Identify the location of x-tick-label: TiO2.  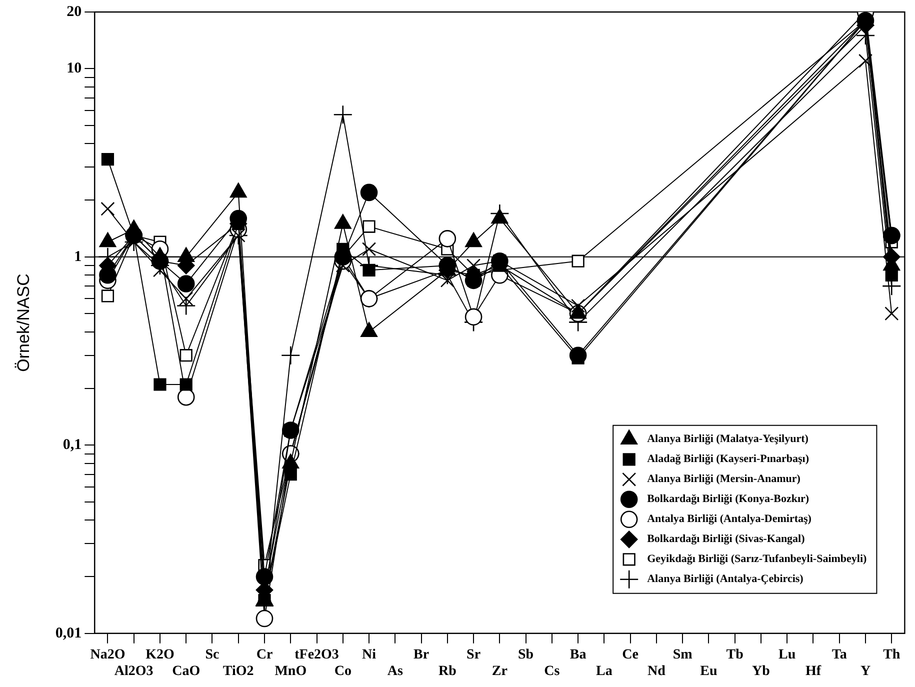
(238, 672).